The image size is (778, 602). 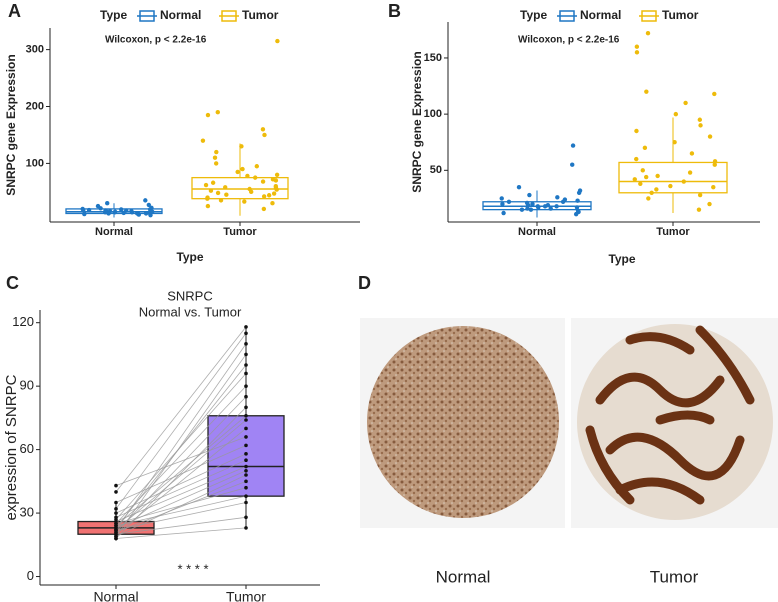 I want to click on tissue-core, so click(x=463, y=422).